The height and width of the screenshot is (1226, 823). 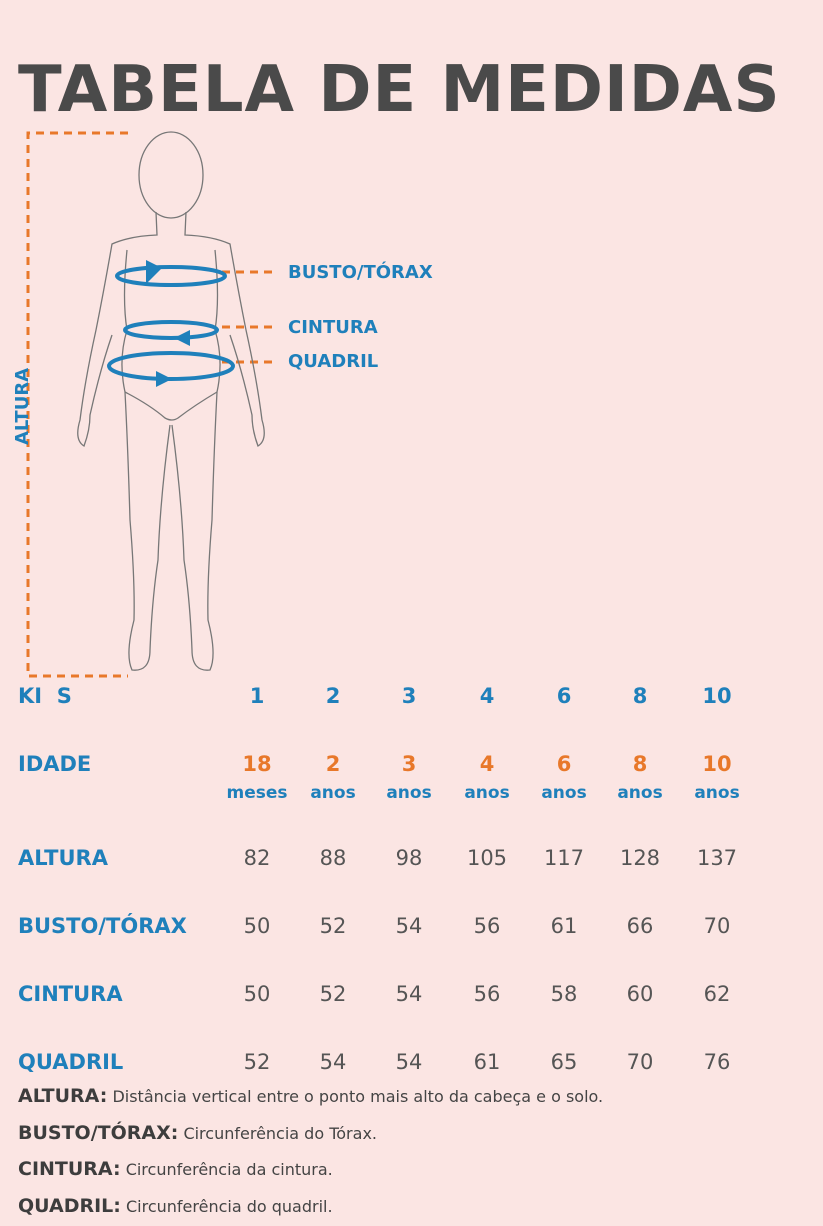 What do you see at coordinates (717, 696) in the screenshot?
I see `size: 10` at bounding box center [717, 696].